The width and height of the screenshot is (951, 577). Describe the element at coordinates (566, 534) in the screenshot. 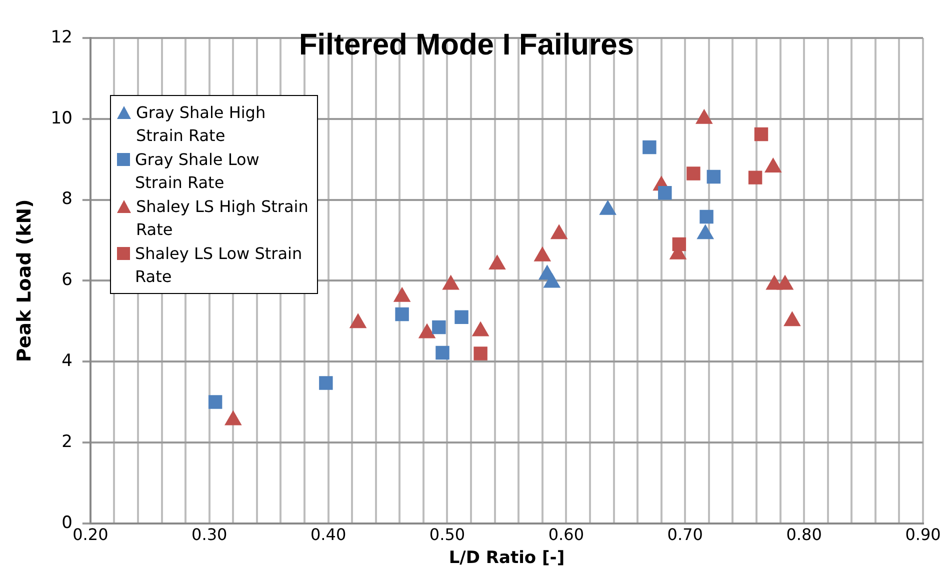

I see `x-tick-label: 0.60` at that location.